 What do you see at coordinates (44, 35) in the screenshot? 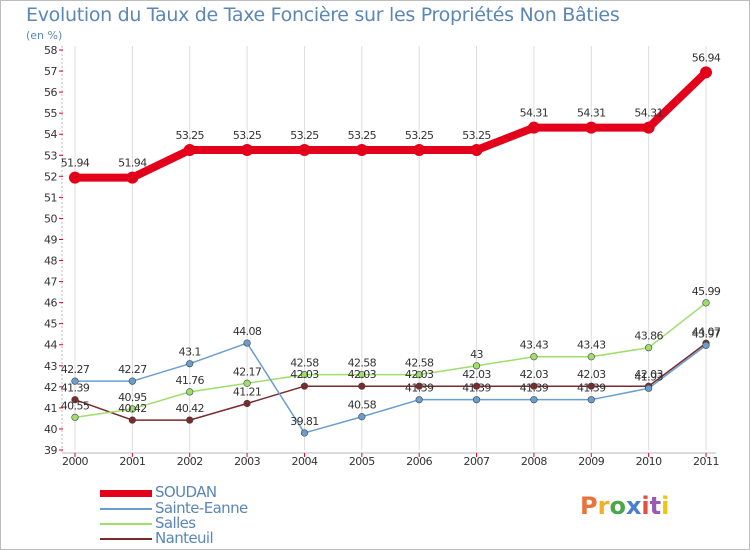
I see `unit-label: (en %)` at bounding box center [44, 35].